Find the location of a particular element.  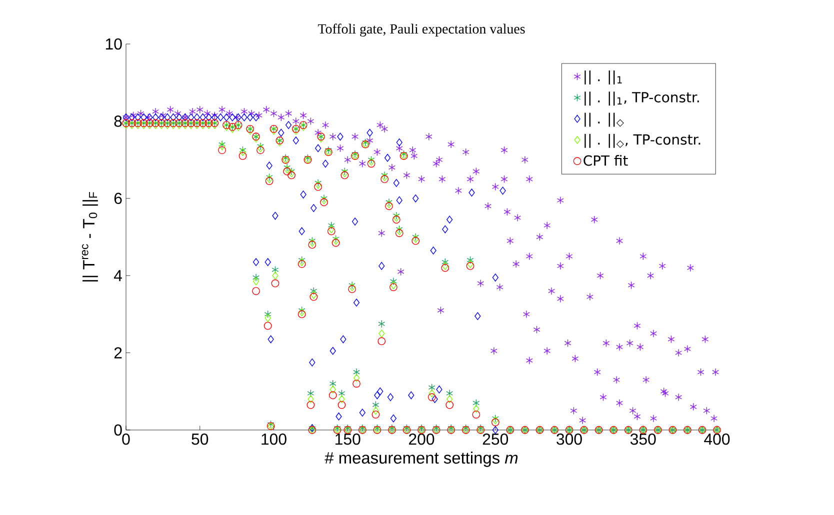

x-tick-label: 400 is located at coordinates (717, 439).